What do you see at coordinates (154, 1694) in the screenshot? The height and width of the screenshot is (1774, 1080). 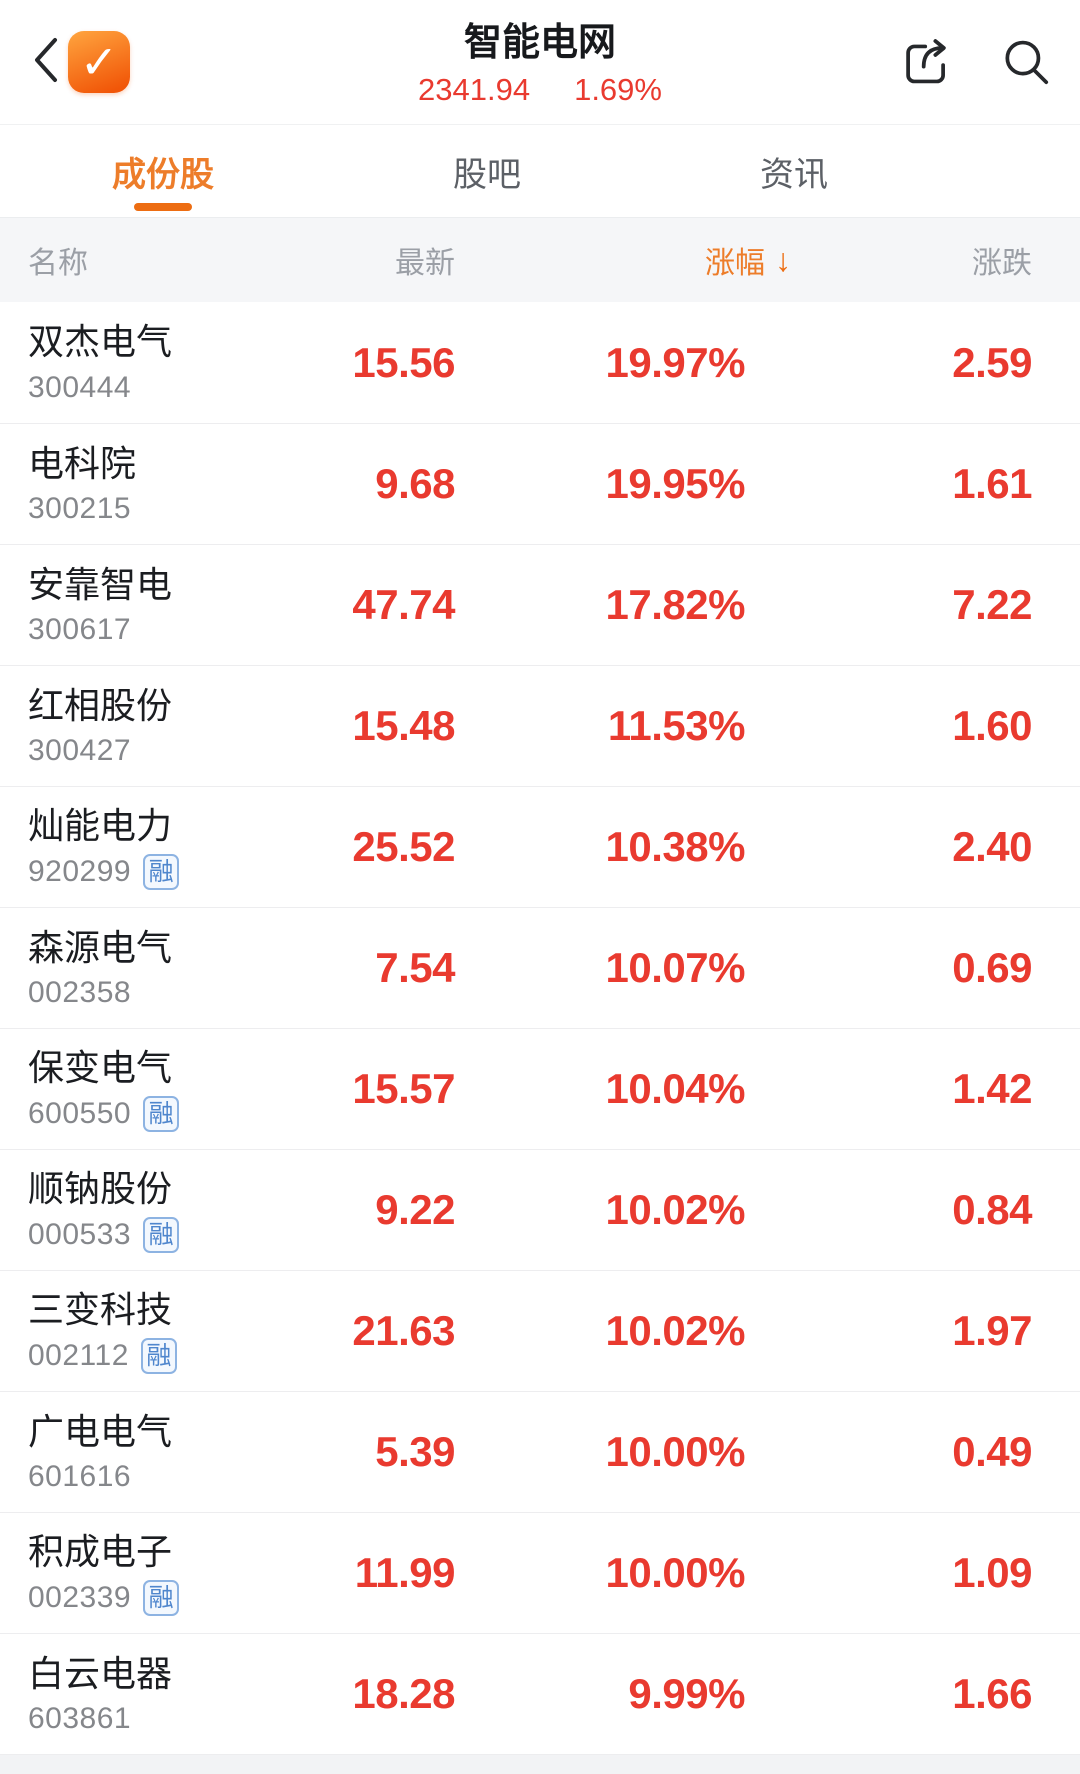 I see `name-cell: 白云电器 603861` at bounding box center [154, 1694].